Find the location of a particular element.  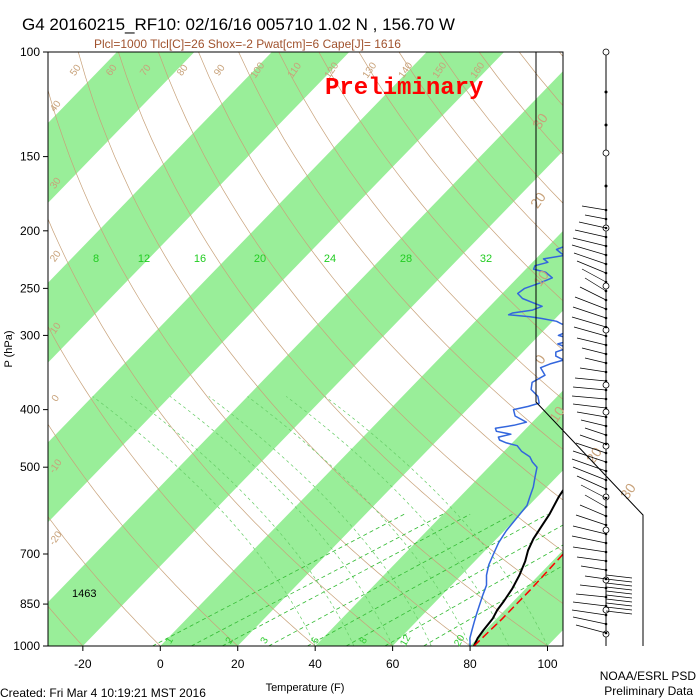

x-axis-ticks: -20 0 20 40 60 80 100 is located at coordinates (316, 658).